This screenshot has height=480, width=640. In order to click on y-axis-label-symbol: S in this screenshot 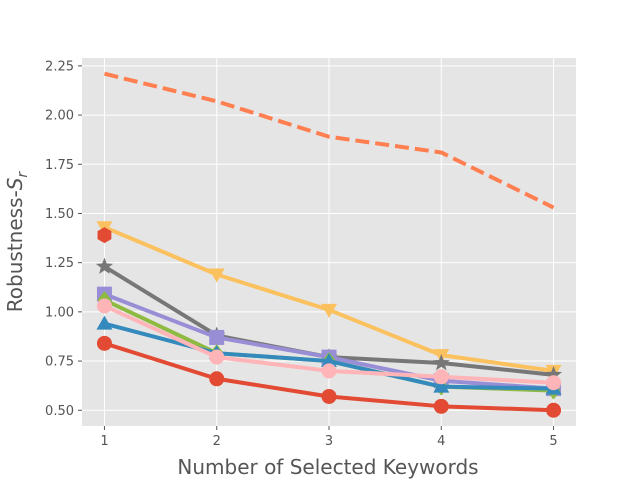, I will do `click(15, 183)`.